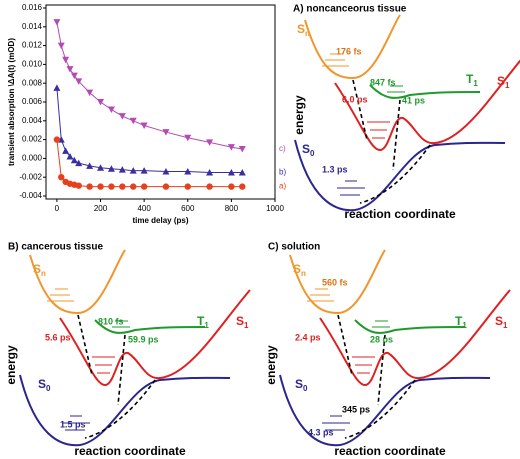  Describe the element at coordinates (32, 45) in the screenshot. I see `y-tick-label: 0.012` at that location.